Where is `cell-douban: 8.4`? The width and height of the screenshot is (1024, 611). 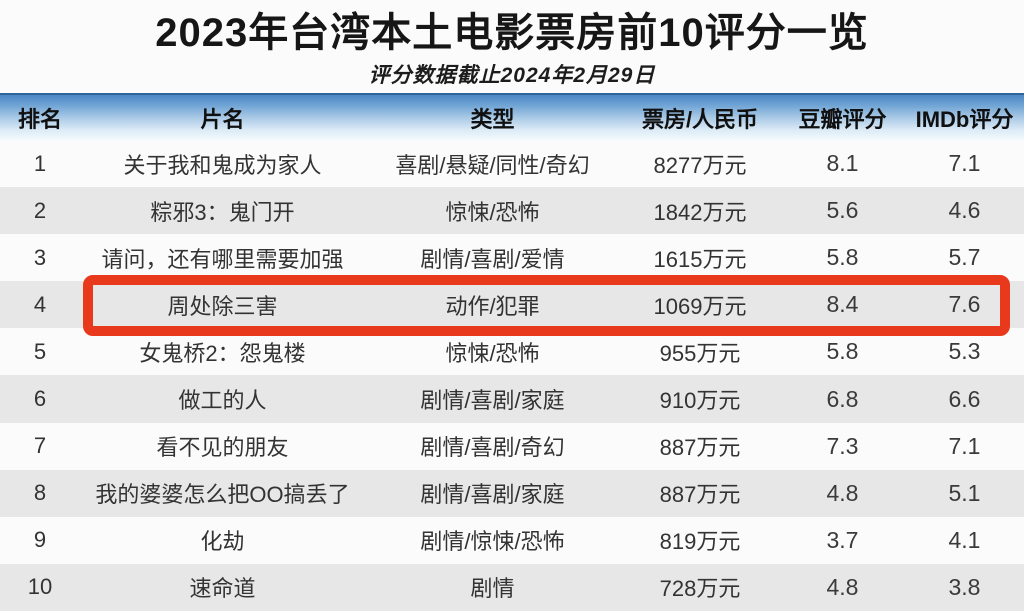
cell-douban: 8.4 is located at coordinates (842, 304).